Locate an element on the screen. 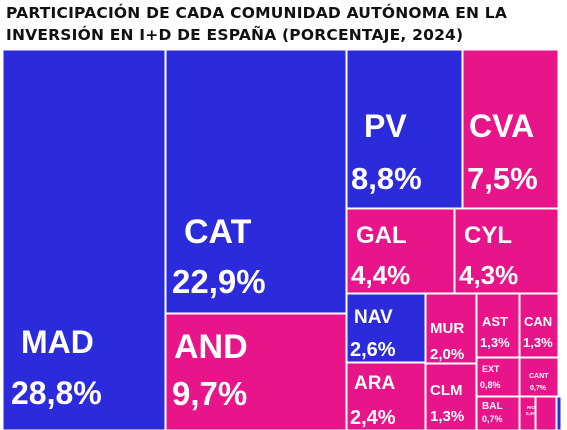  tile-code-mur: MUR is located at coordinates (447, 328).